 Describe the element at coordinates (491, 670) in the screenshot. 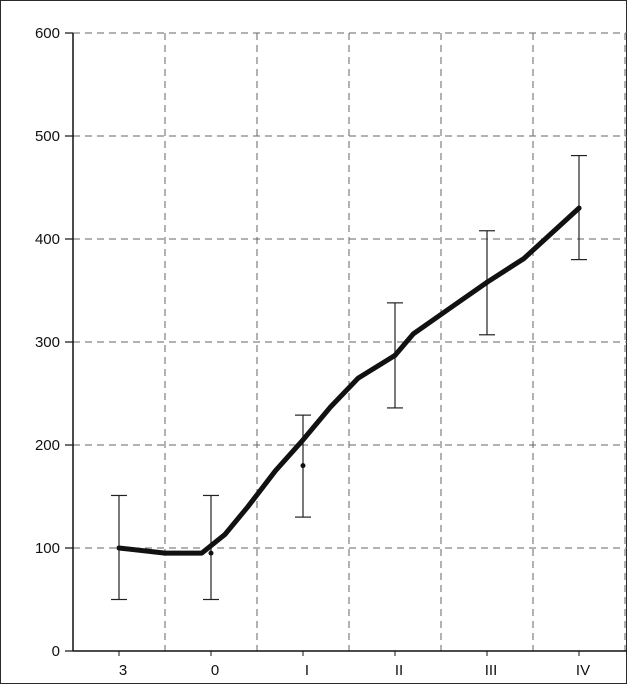

I see `x-tick-label: III` at that location.